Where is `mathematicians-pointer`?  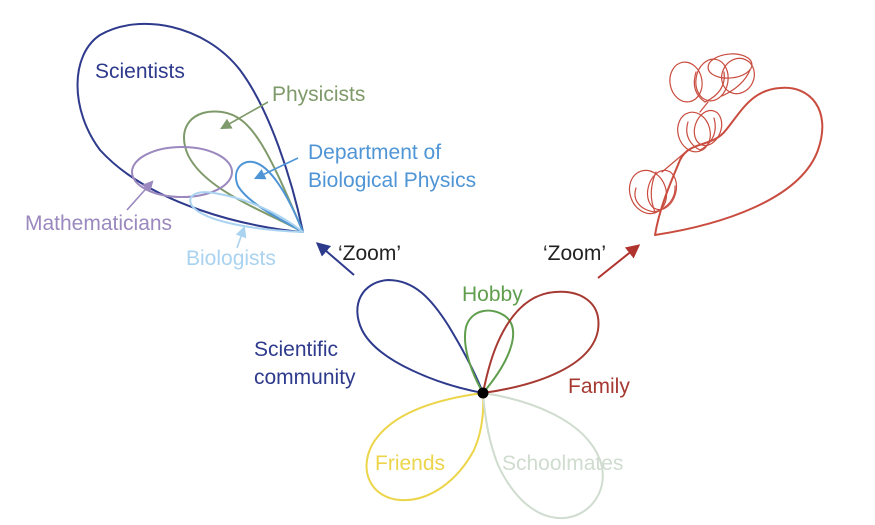
mathematicians-pointer is located at coordinates (140, 195).